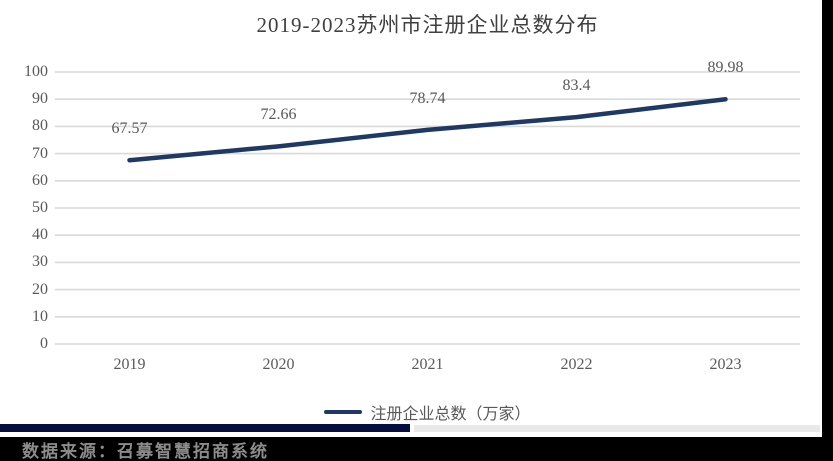 The width and height of the screenshot is (833, 461). Describe the element at coordinates (205, 428) in the screenshot. I see `scrollbar-thumb` at that location.